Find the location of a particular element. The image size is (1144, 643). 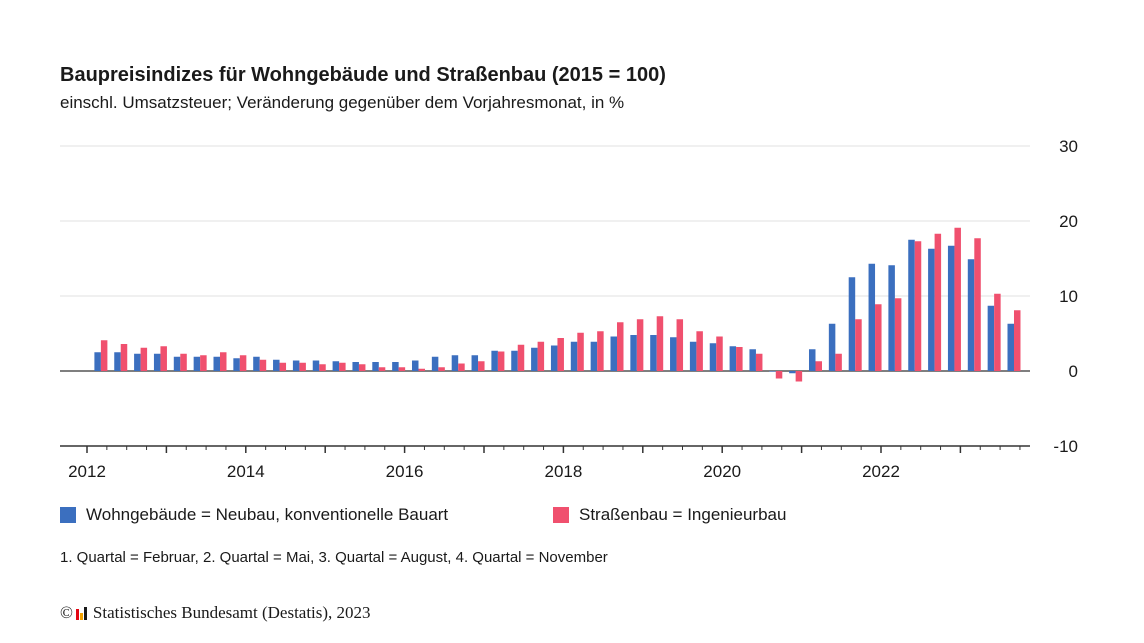

y-axis-labels: 30 20 10 0 -10 is located at coordinates (1065, 296).